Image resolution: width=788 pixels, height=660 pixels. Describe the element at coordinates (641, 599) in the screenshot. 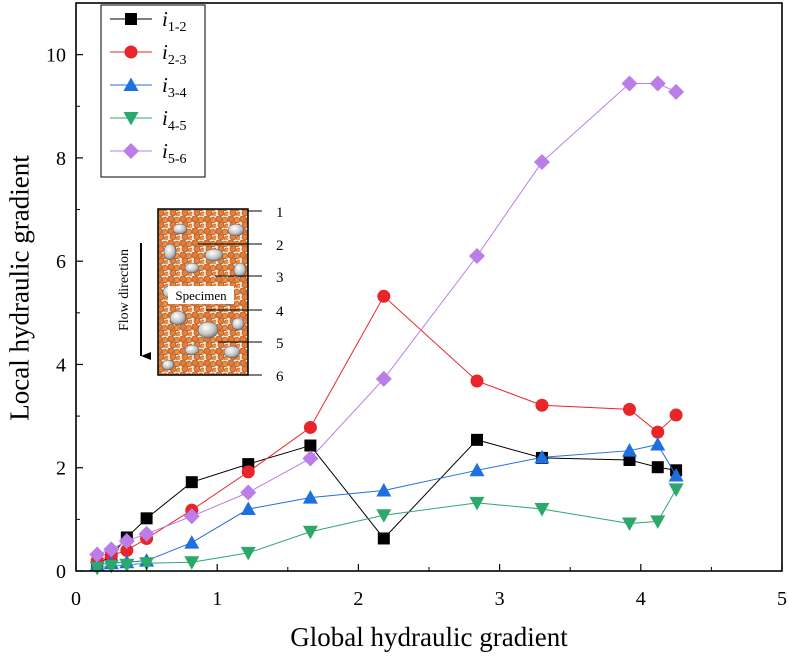

I see `x-tick-label: 4` at that location.